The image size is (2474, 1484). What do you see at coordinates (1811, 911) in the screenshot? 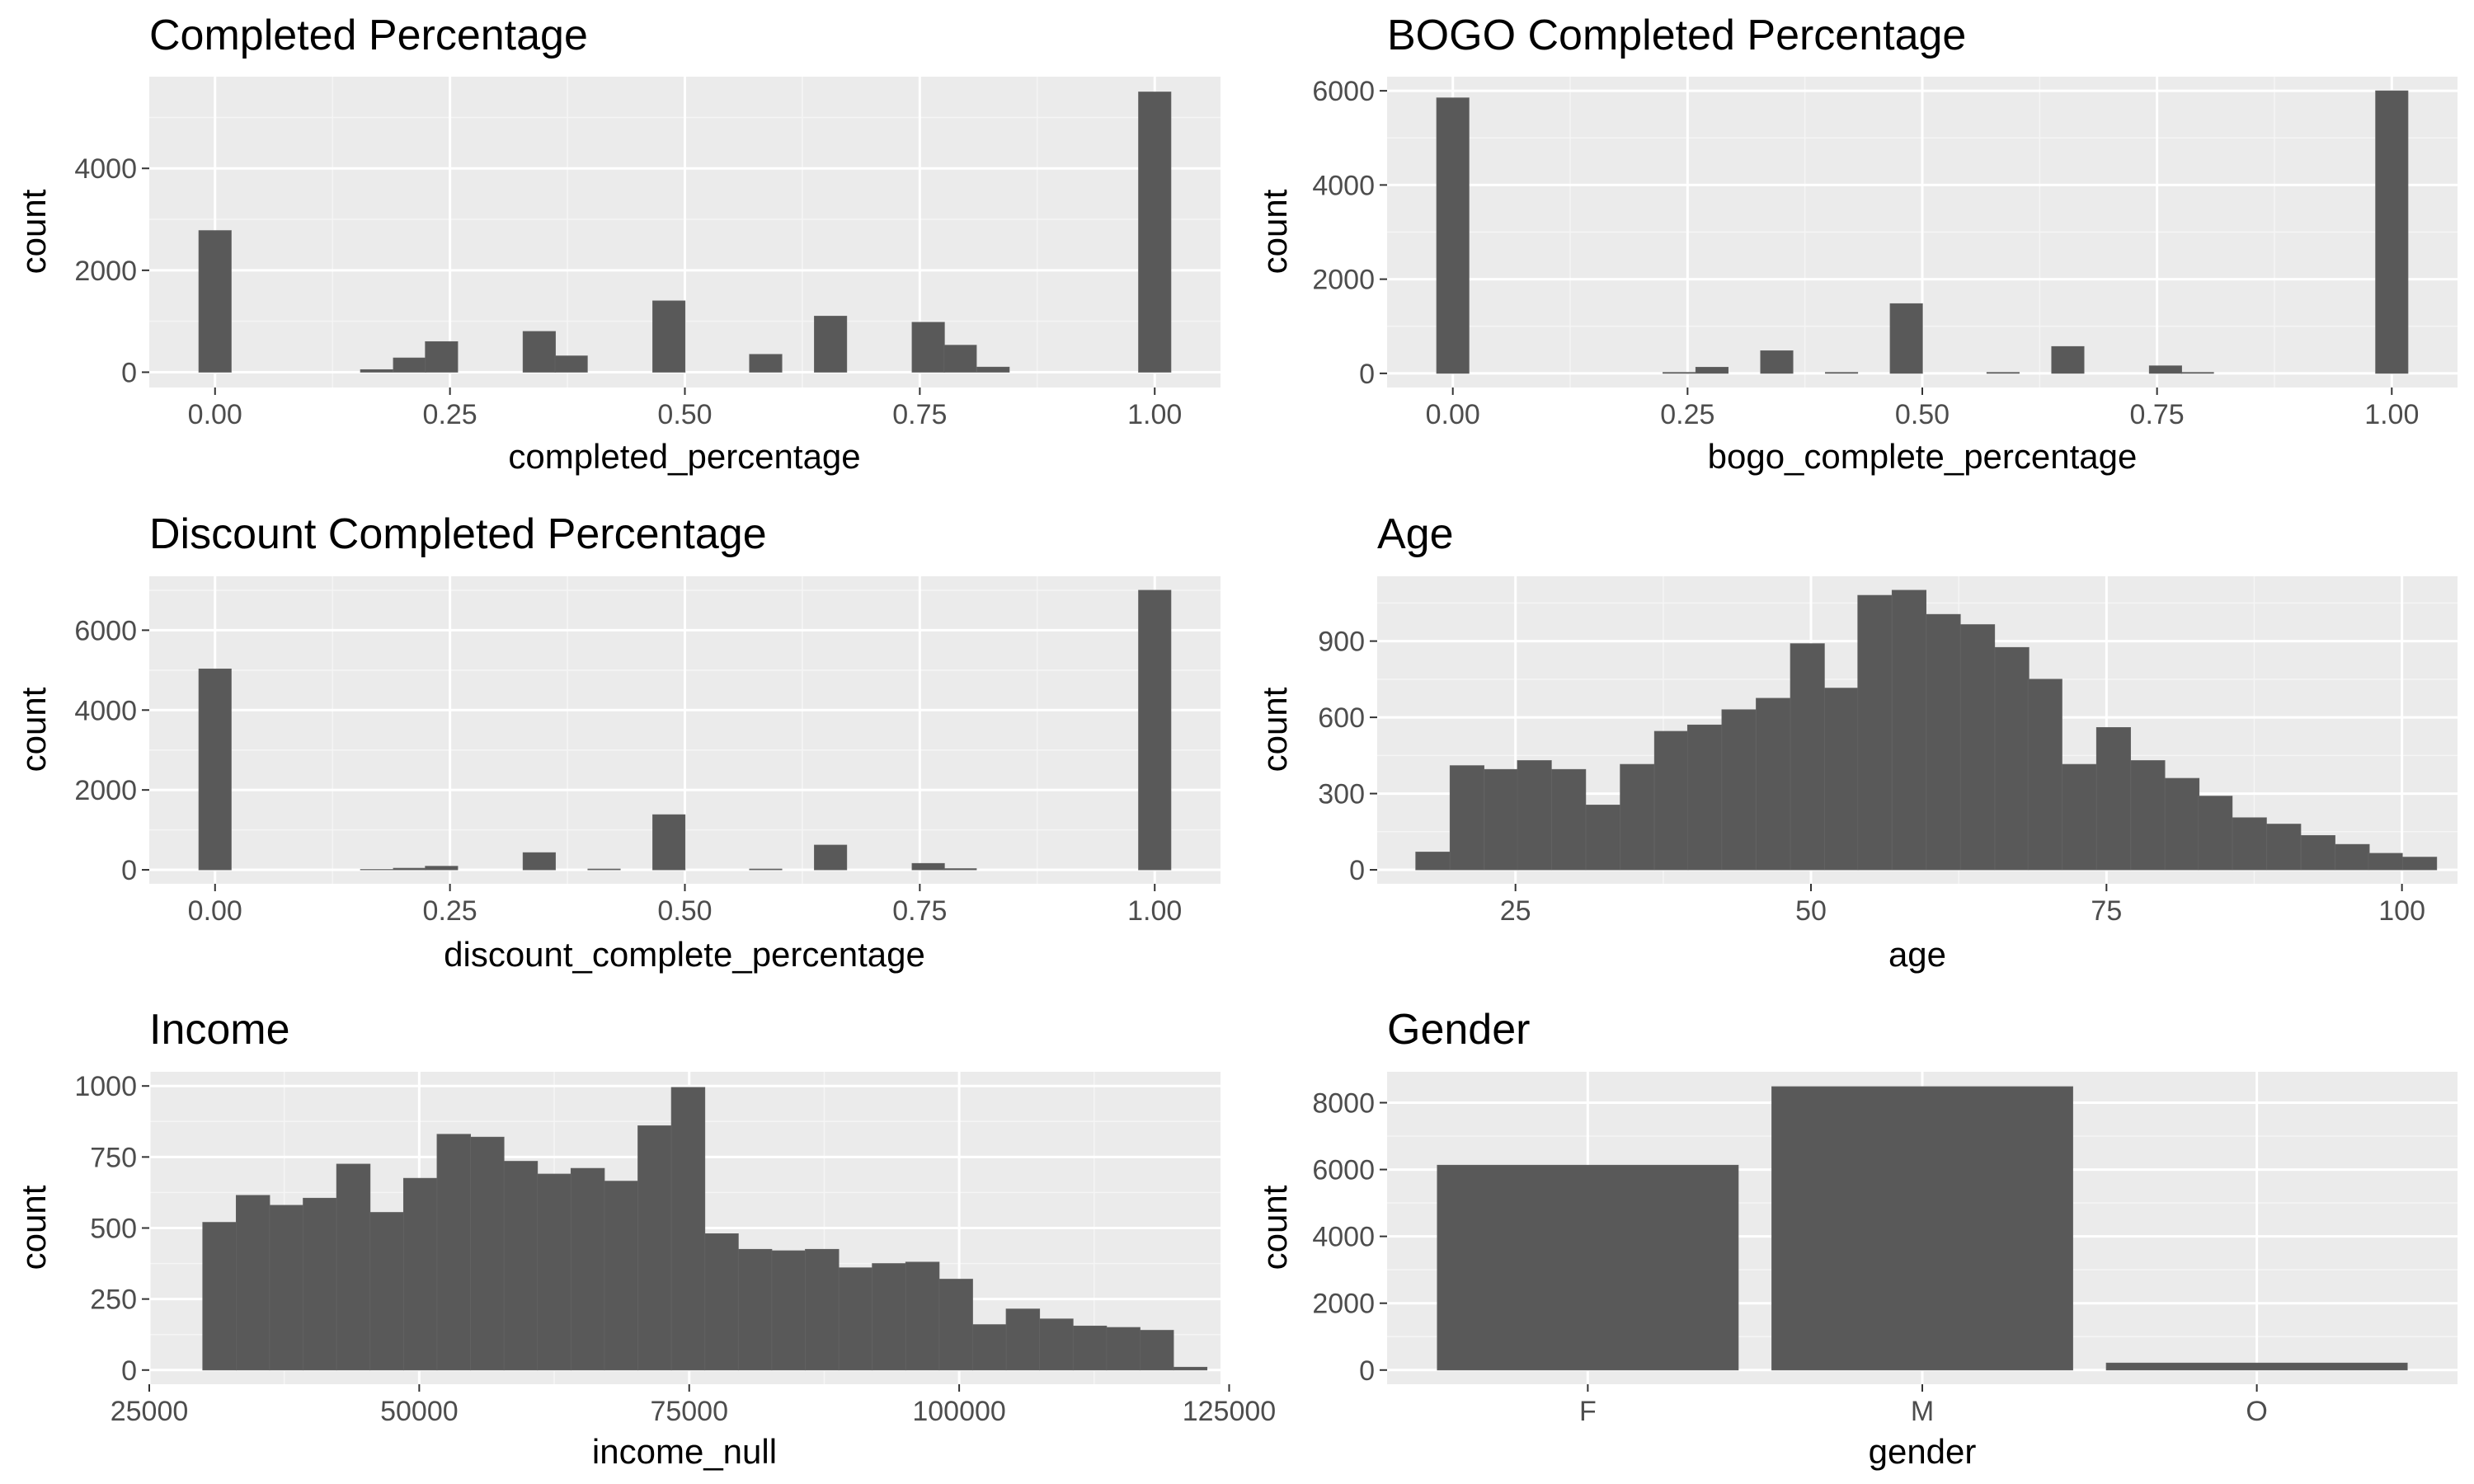
I see `x-tick-label: 50` at bounding box center [1811, 911].